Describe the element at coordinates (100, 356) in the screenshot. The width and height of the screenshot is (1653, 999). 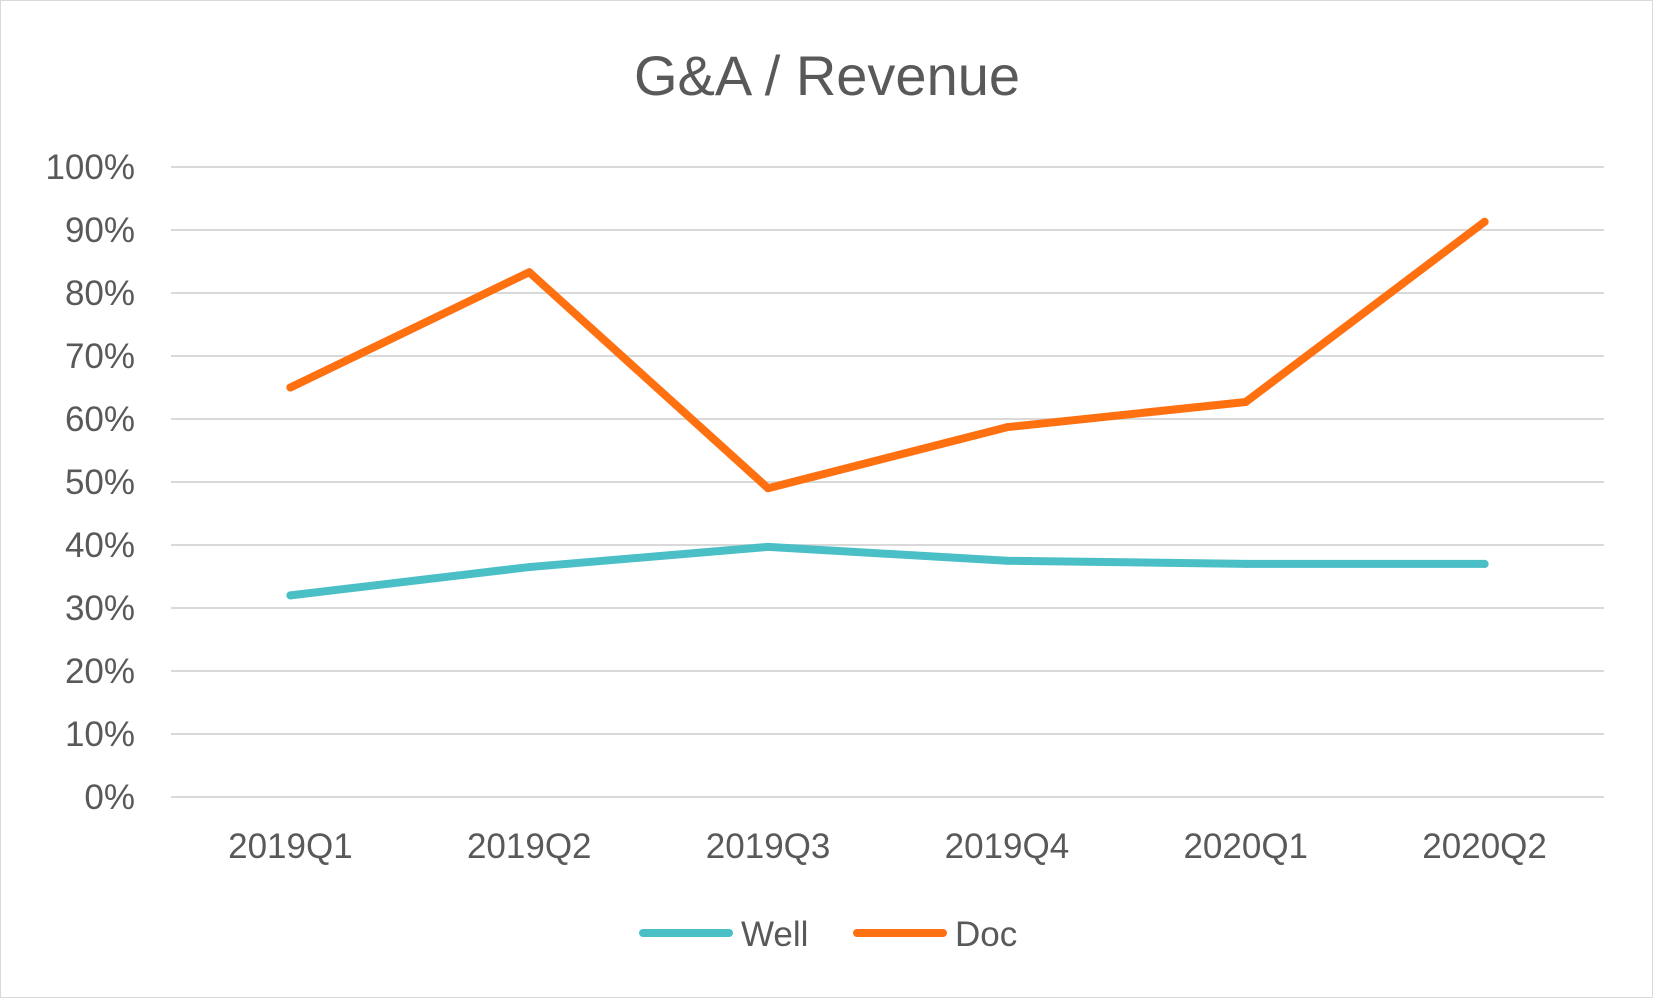
I see `y-tick-label: 70%` at that location.